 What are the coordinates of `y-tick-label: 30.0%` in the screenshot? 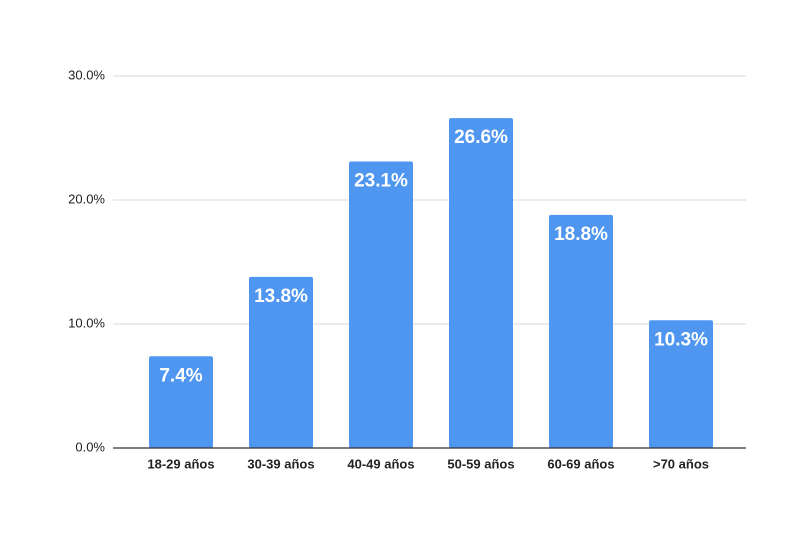 It's located at (86, 74).